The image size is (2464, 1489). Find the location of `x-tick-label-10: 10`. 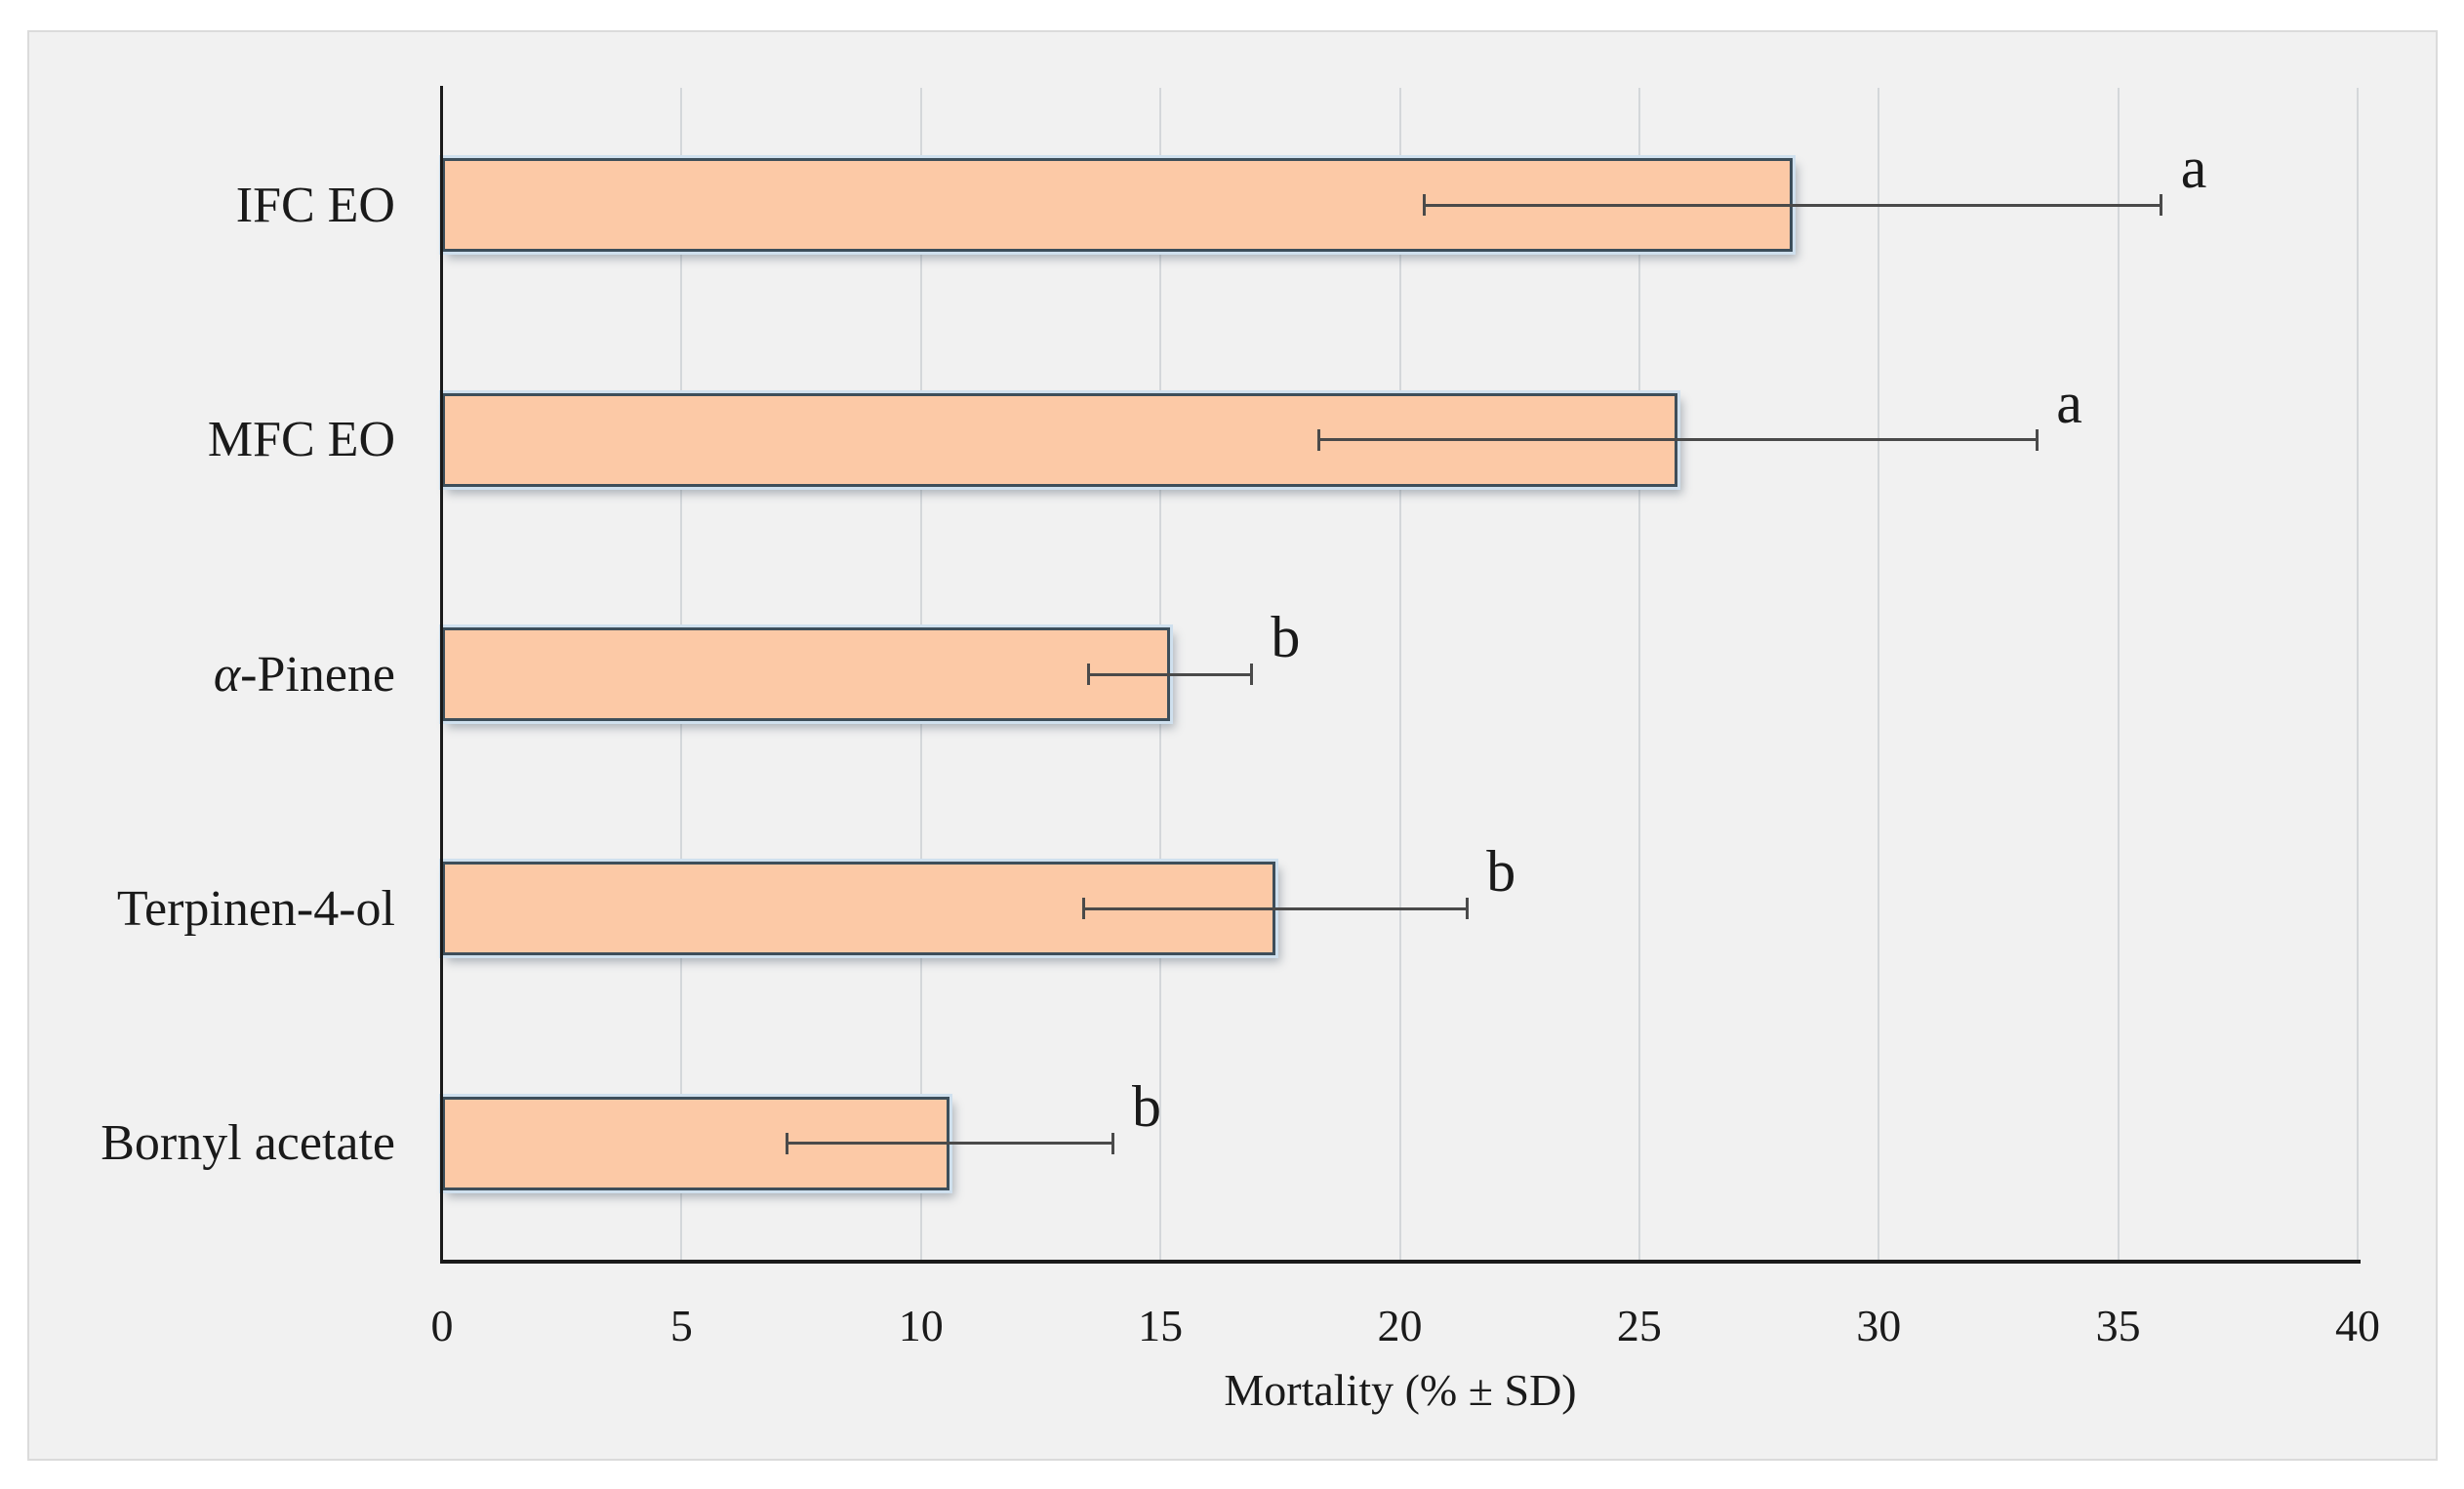

x-tick-label-10: 10 is located at coordinates (921, 1325).